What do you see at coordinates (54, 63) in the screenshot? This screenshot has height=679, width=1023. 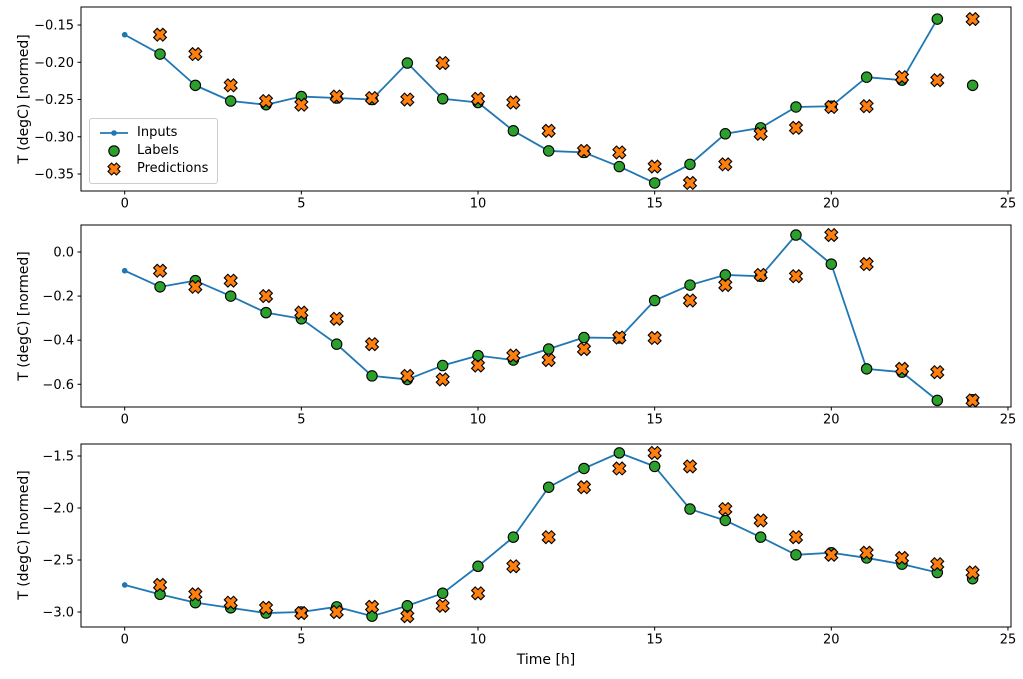 I see `y-tick-label: −0.20` at bounding box center [54, 63].